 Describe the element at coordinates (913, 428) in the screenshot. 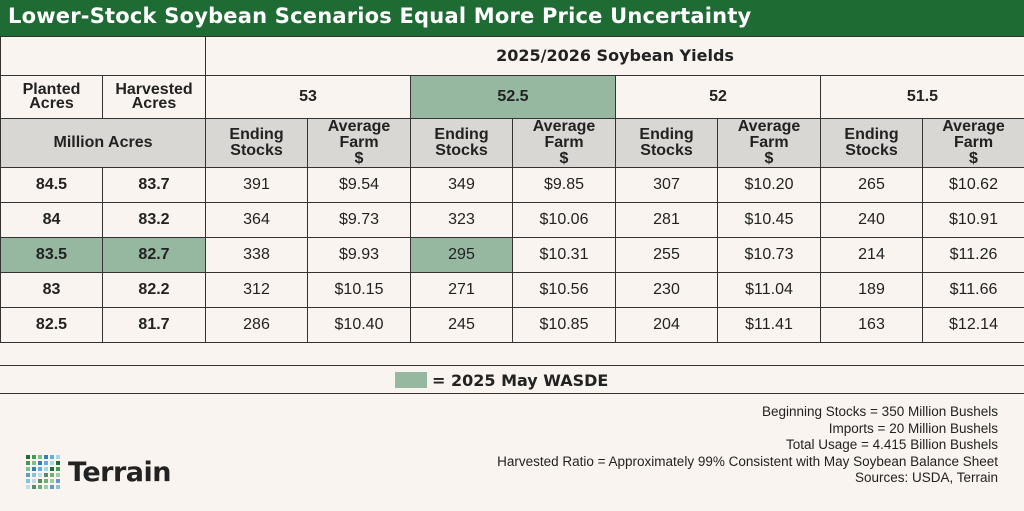

I see `footnote-line: Imports = 20 Million Bushels` at that location.